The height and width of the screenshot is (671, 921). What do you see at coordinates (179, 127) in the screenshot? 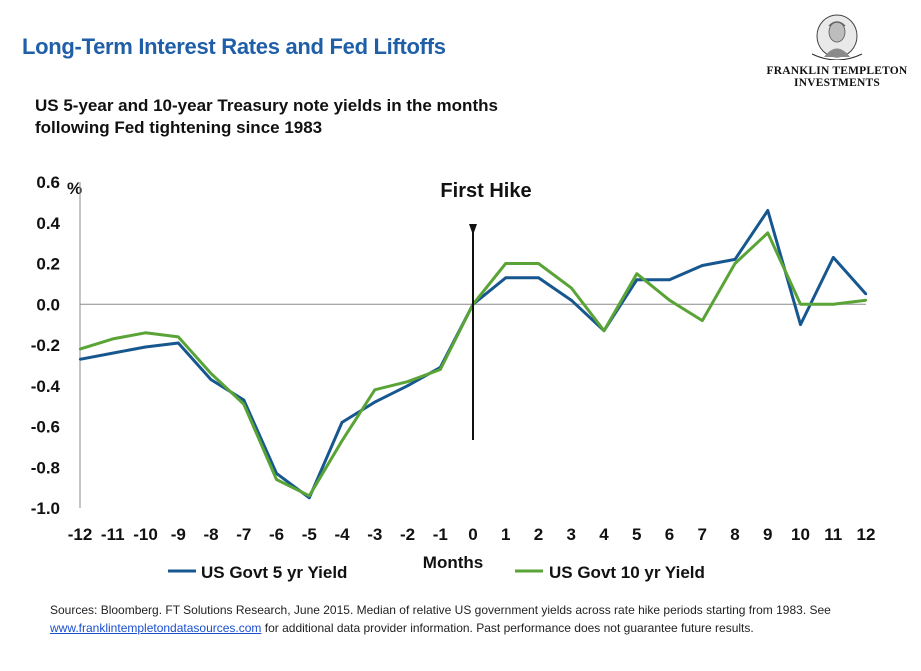
I see `subtitle-line-2: following Fed tightening since 1983` at bounding box center [179, 127].